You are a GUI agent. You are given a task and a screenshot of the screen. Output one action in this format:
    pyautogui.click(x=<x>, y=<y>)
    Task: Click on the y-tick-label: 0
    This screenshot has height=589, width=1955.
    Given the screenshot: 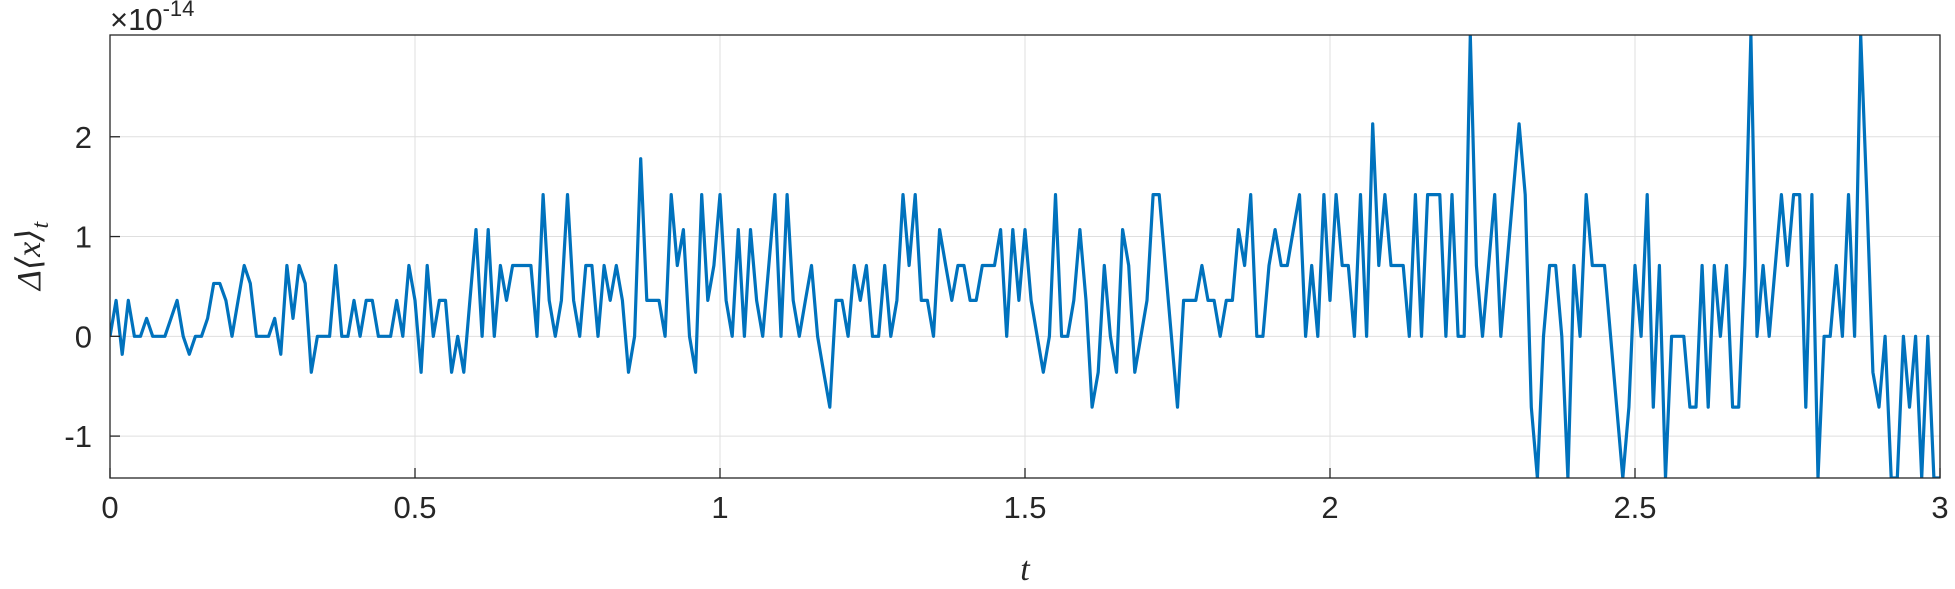 What is the action you would take?
    pyautogui.click(x=83, y=336)
    